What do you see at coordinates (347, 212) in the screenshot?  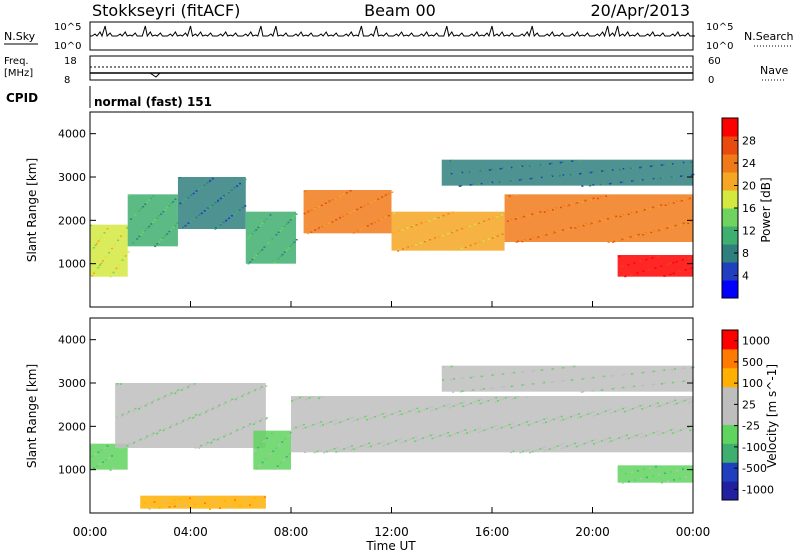 I see `power-echo-band` at bounding box center [347, 212].